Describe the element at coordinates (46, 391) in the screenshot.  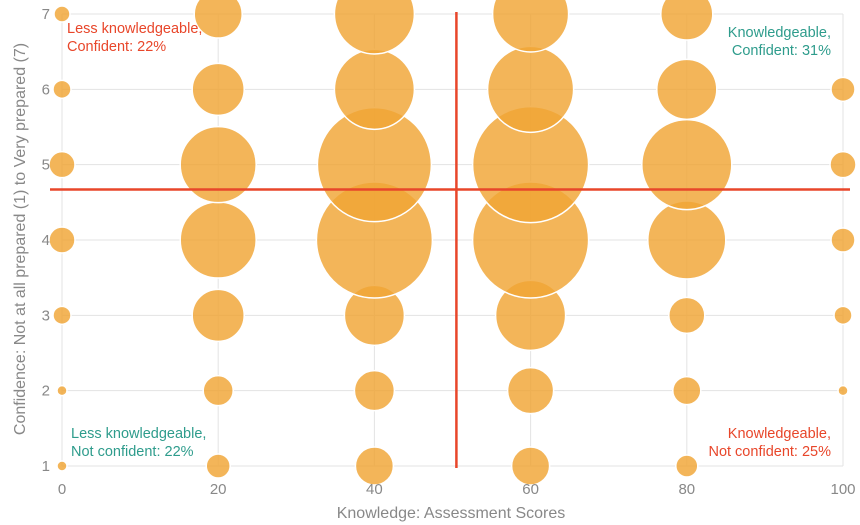
I see `y-tick-label: 2` at that location.